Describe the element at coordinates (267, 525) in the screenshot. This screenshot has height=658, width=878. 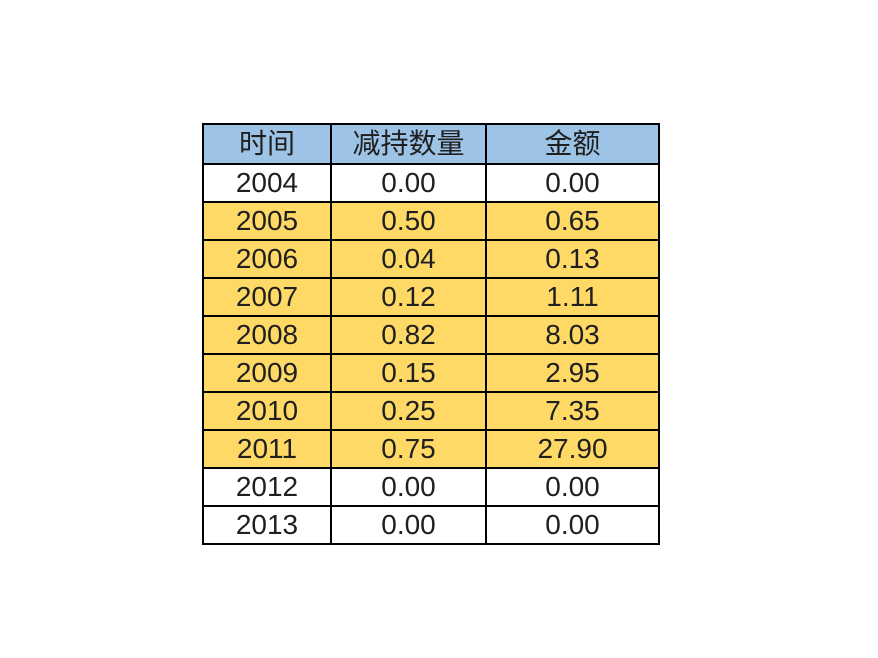
I see `cell-year: 2013` at that location.